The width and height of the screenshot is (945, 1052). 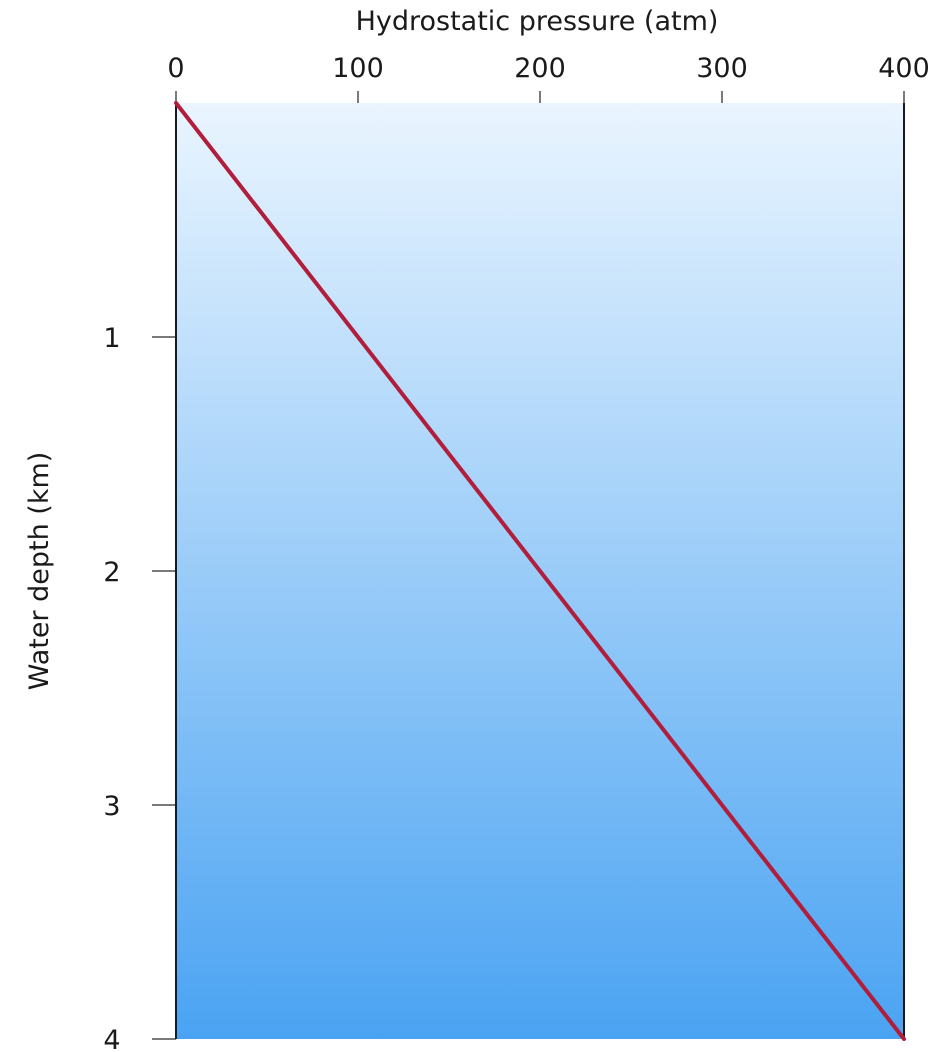 I want to click on y-tick-label: 2, so click(x=111, y=572).